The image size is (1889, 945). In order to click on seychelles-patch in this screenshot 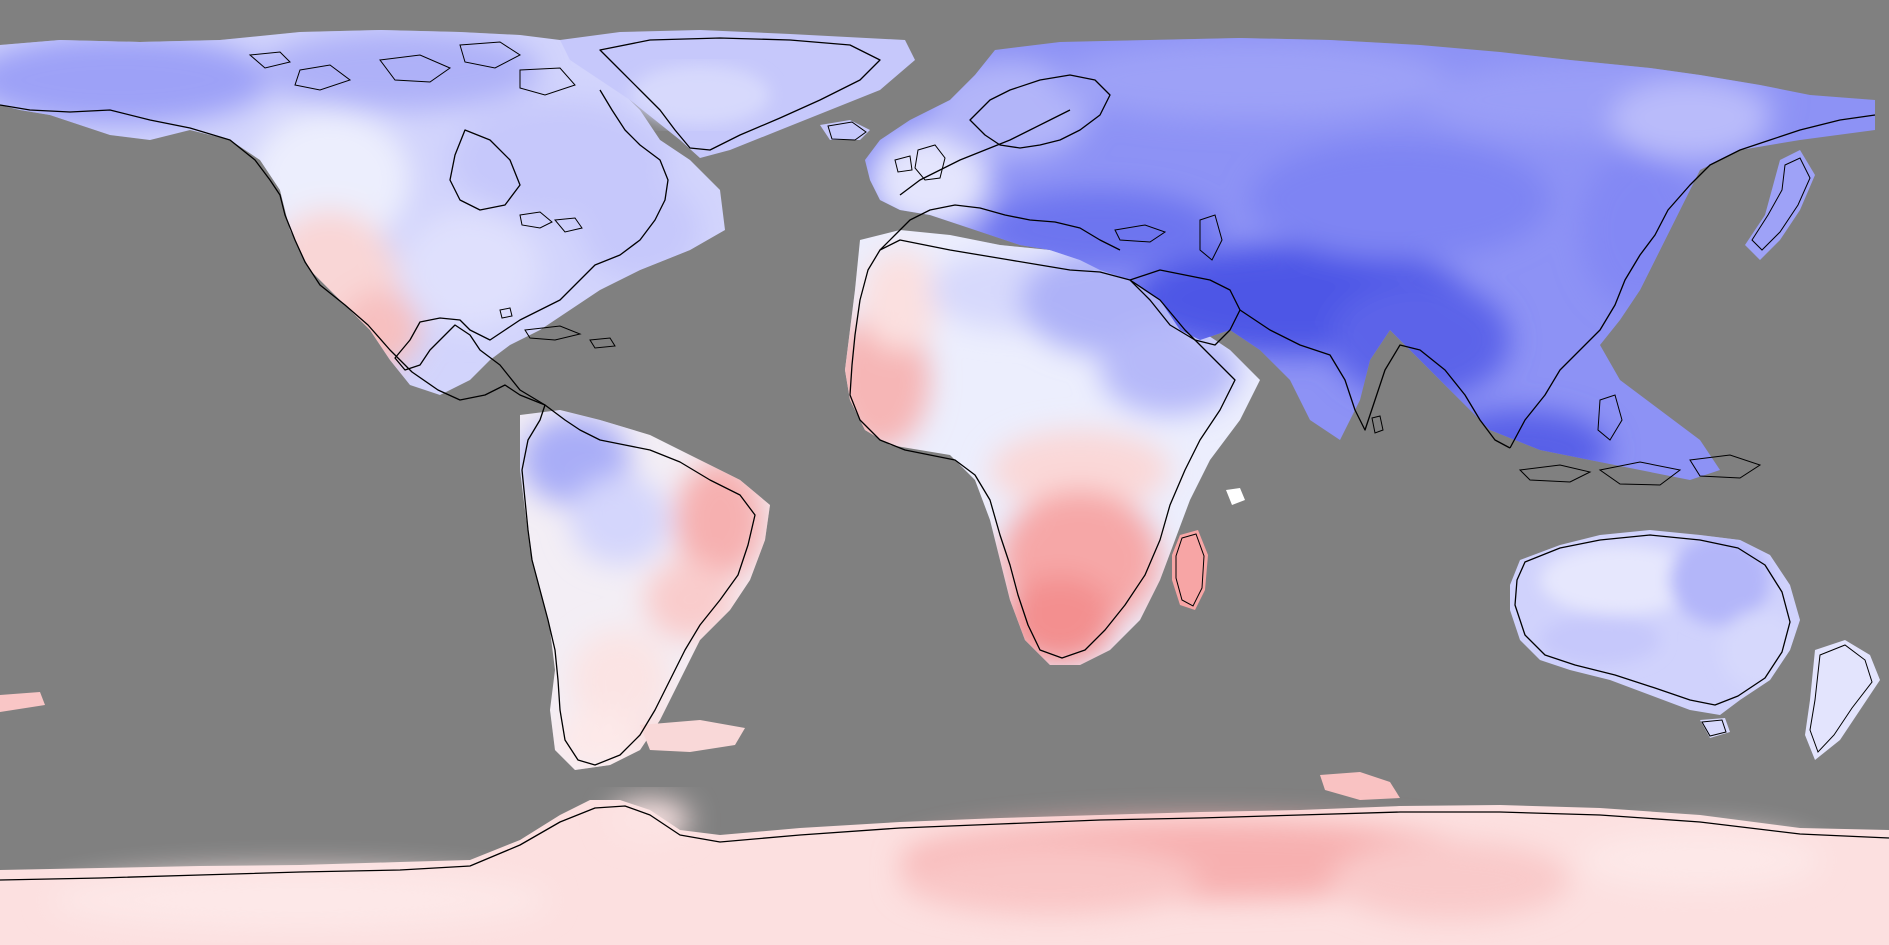, I will do `click(1235, 496)`.